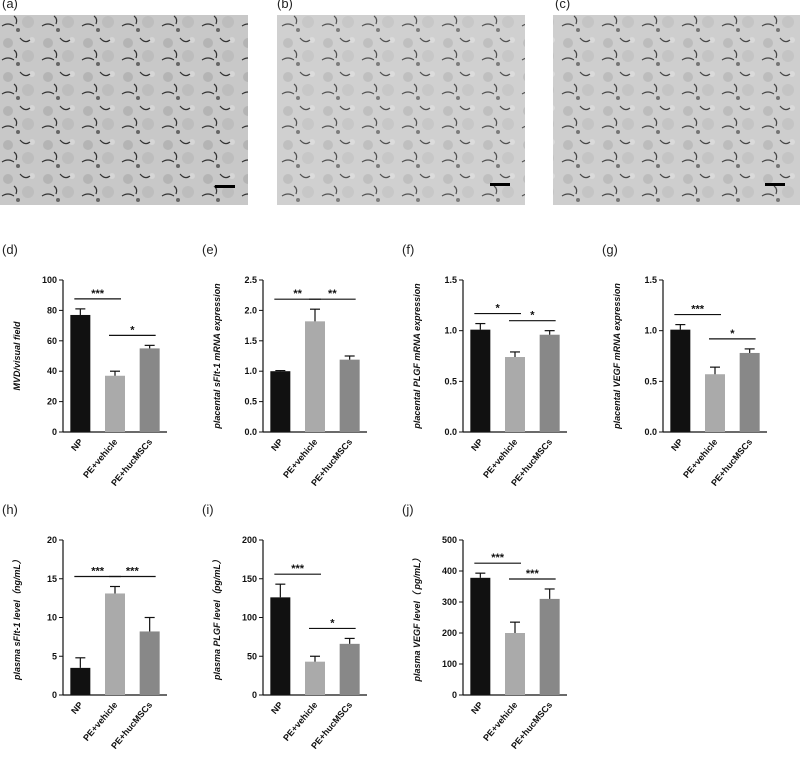  I want to click on y-tick-label: 150, so click(249, 579).